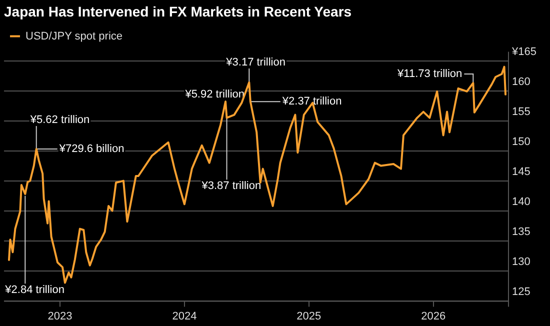 Image resolution: width=550 pixels, height=326 pixels. Describe the element at coordinates (214, 94) in the screenshot. I see `annotation: ¥5.92 trillion` at that location.